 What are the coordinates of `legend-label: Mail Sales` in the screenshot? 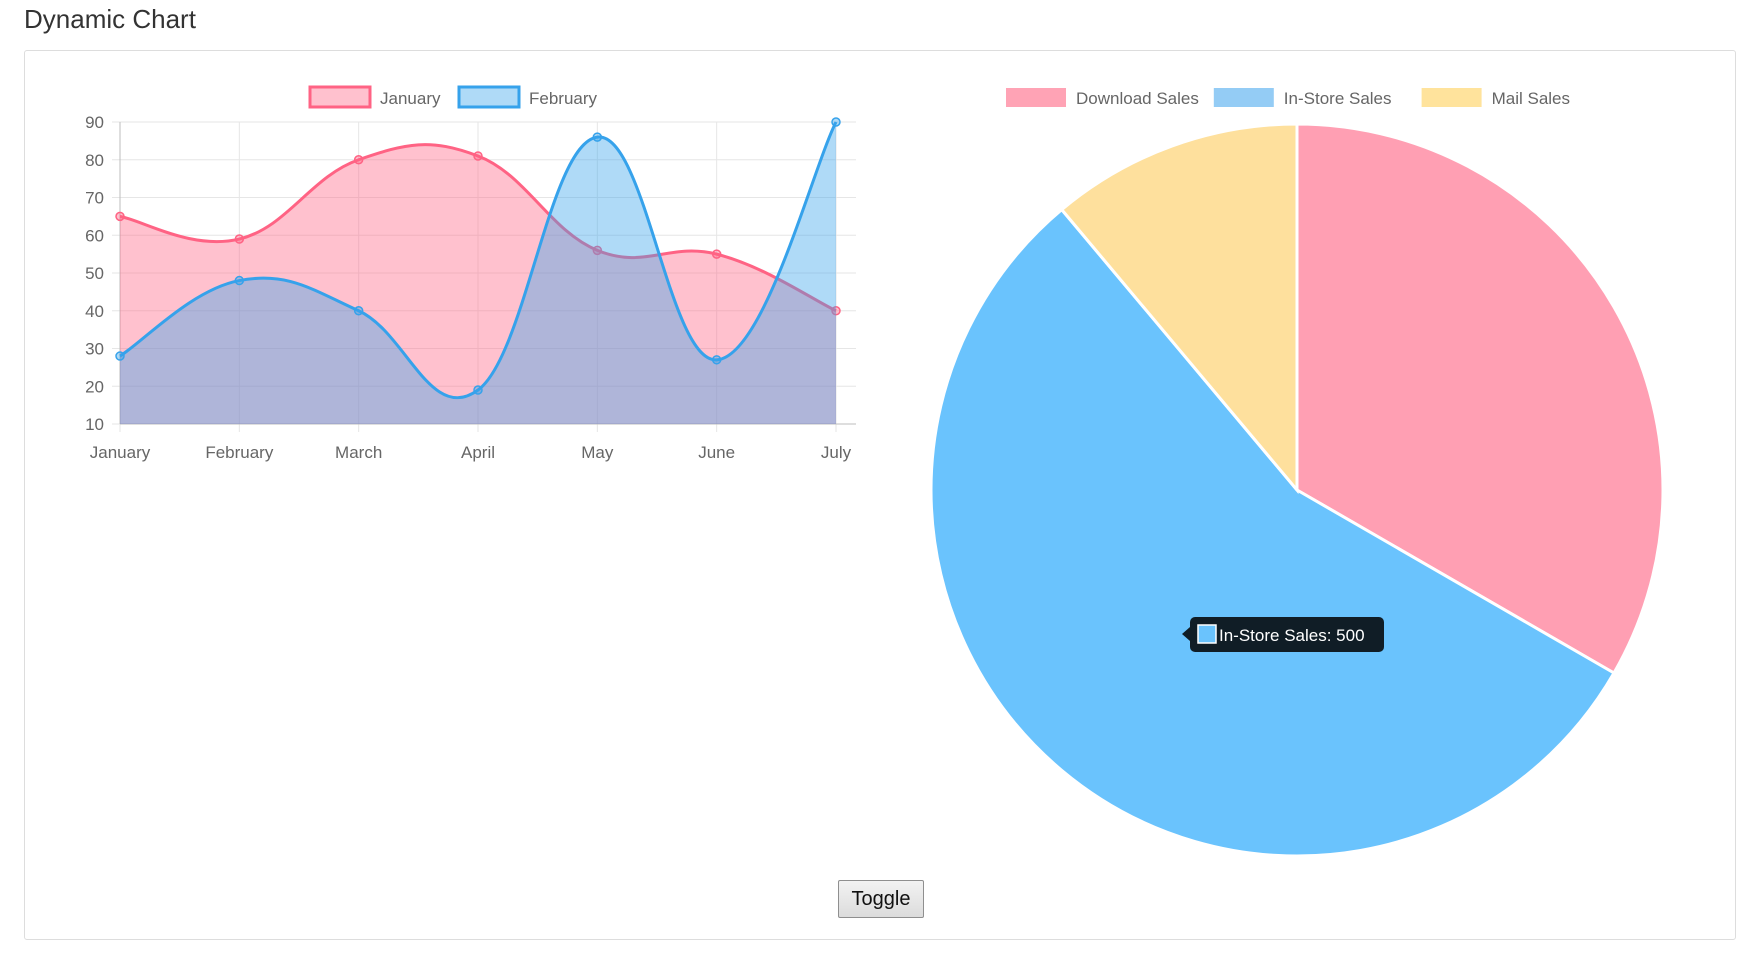 It's located at (1531, 98).